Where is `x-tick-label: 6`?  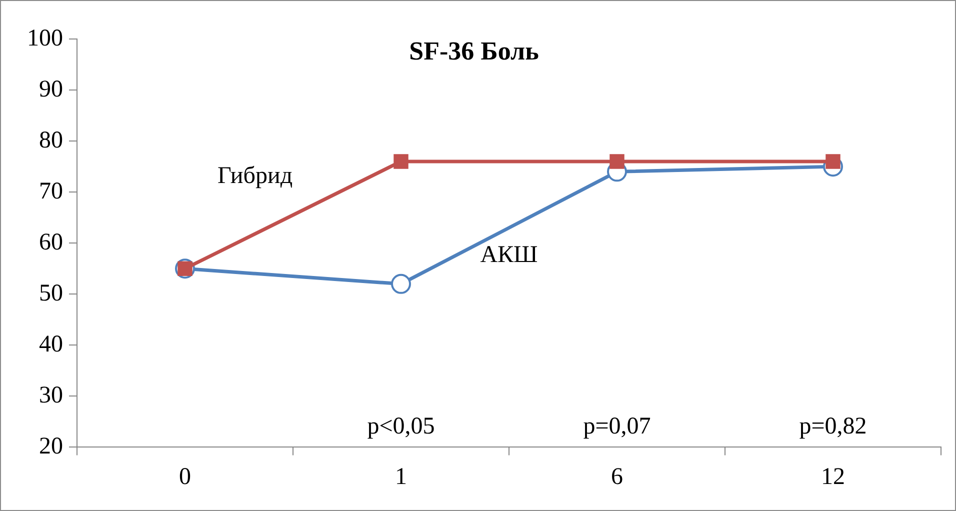 x-tick-label: 6 is located at coordinates (617, 477).